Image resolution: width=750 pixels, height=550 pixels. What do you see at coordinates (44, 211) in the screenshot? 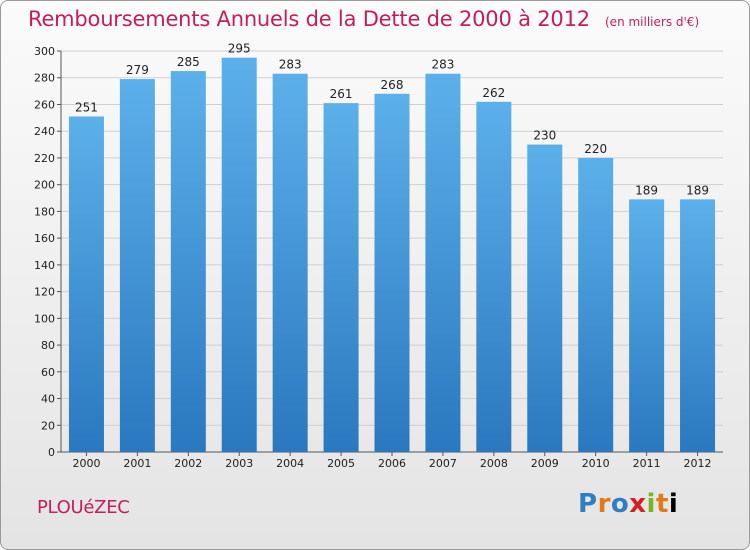
I see `y-tick-label: 180` at bounding box center [44, 211].